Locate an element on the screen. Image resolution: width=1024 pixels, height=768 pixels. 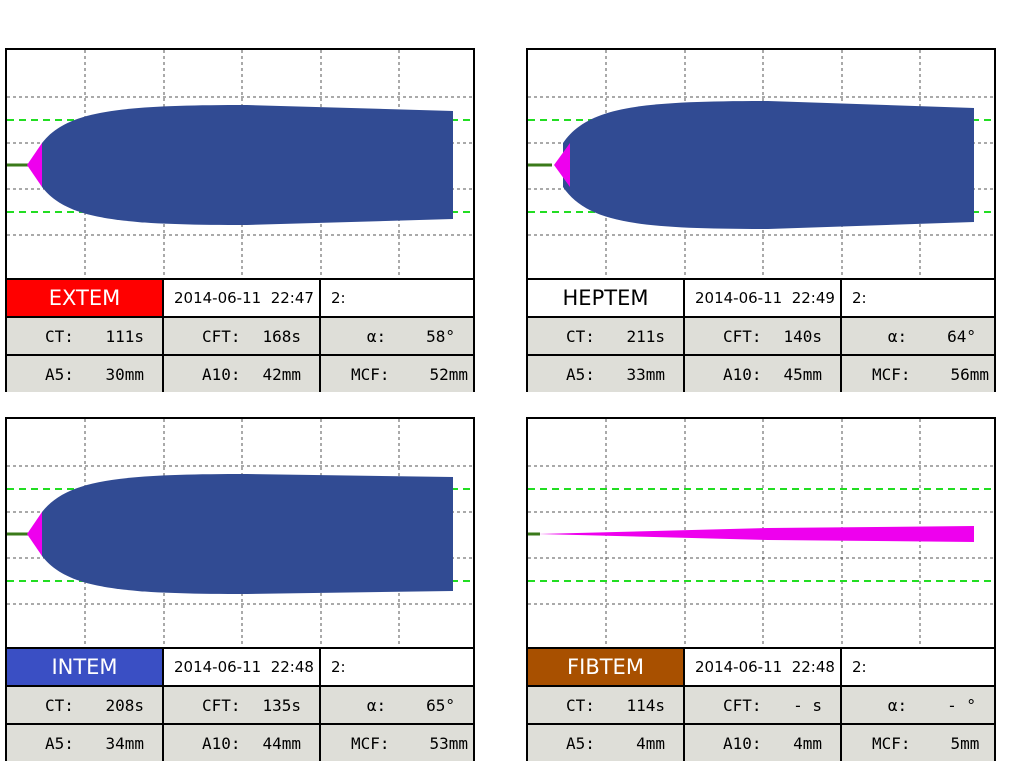
result-cell: α: 58° is located at coordinates (396, 335).